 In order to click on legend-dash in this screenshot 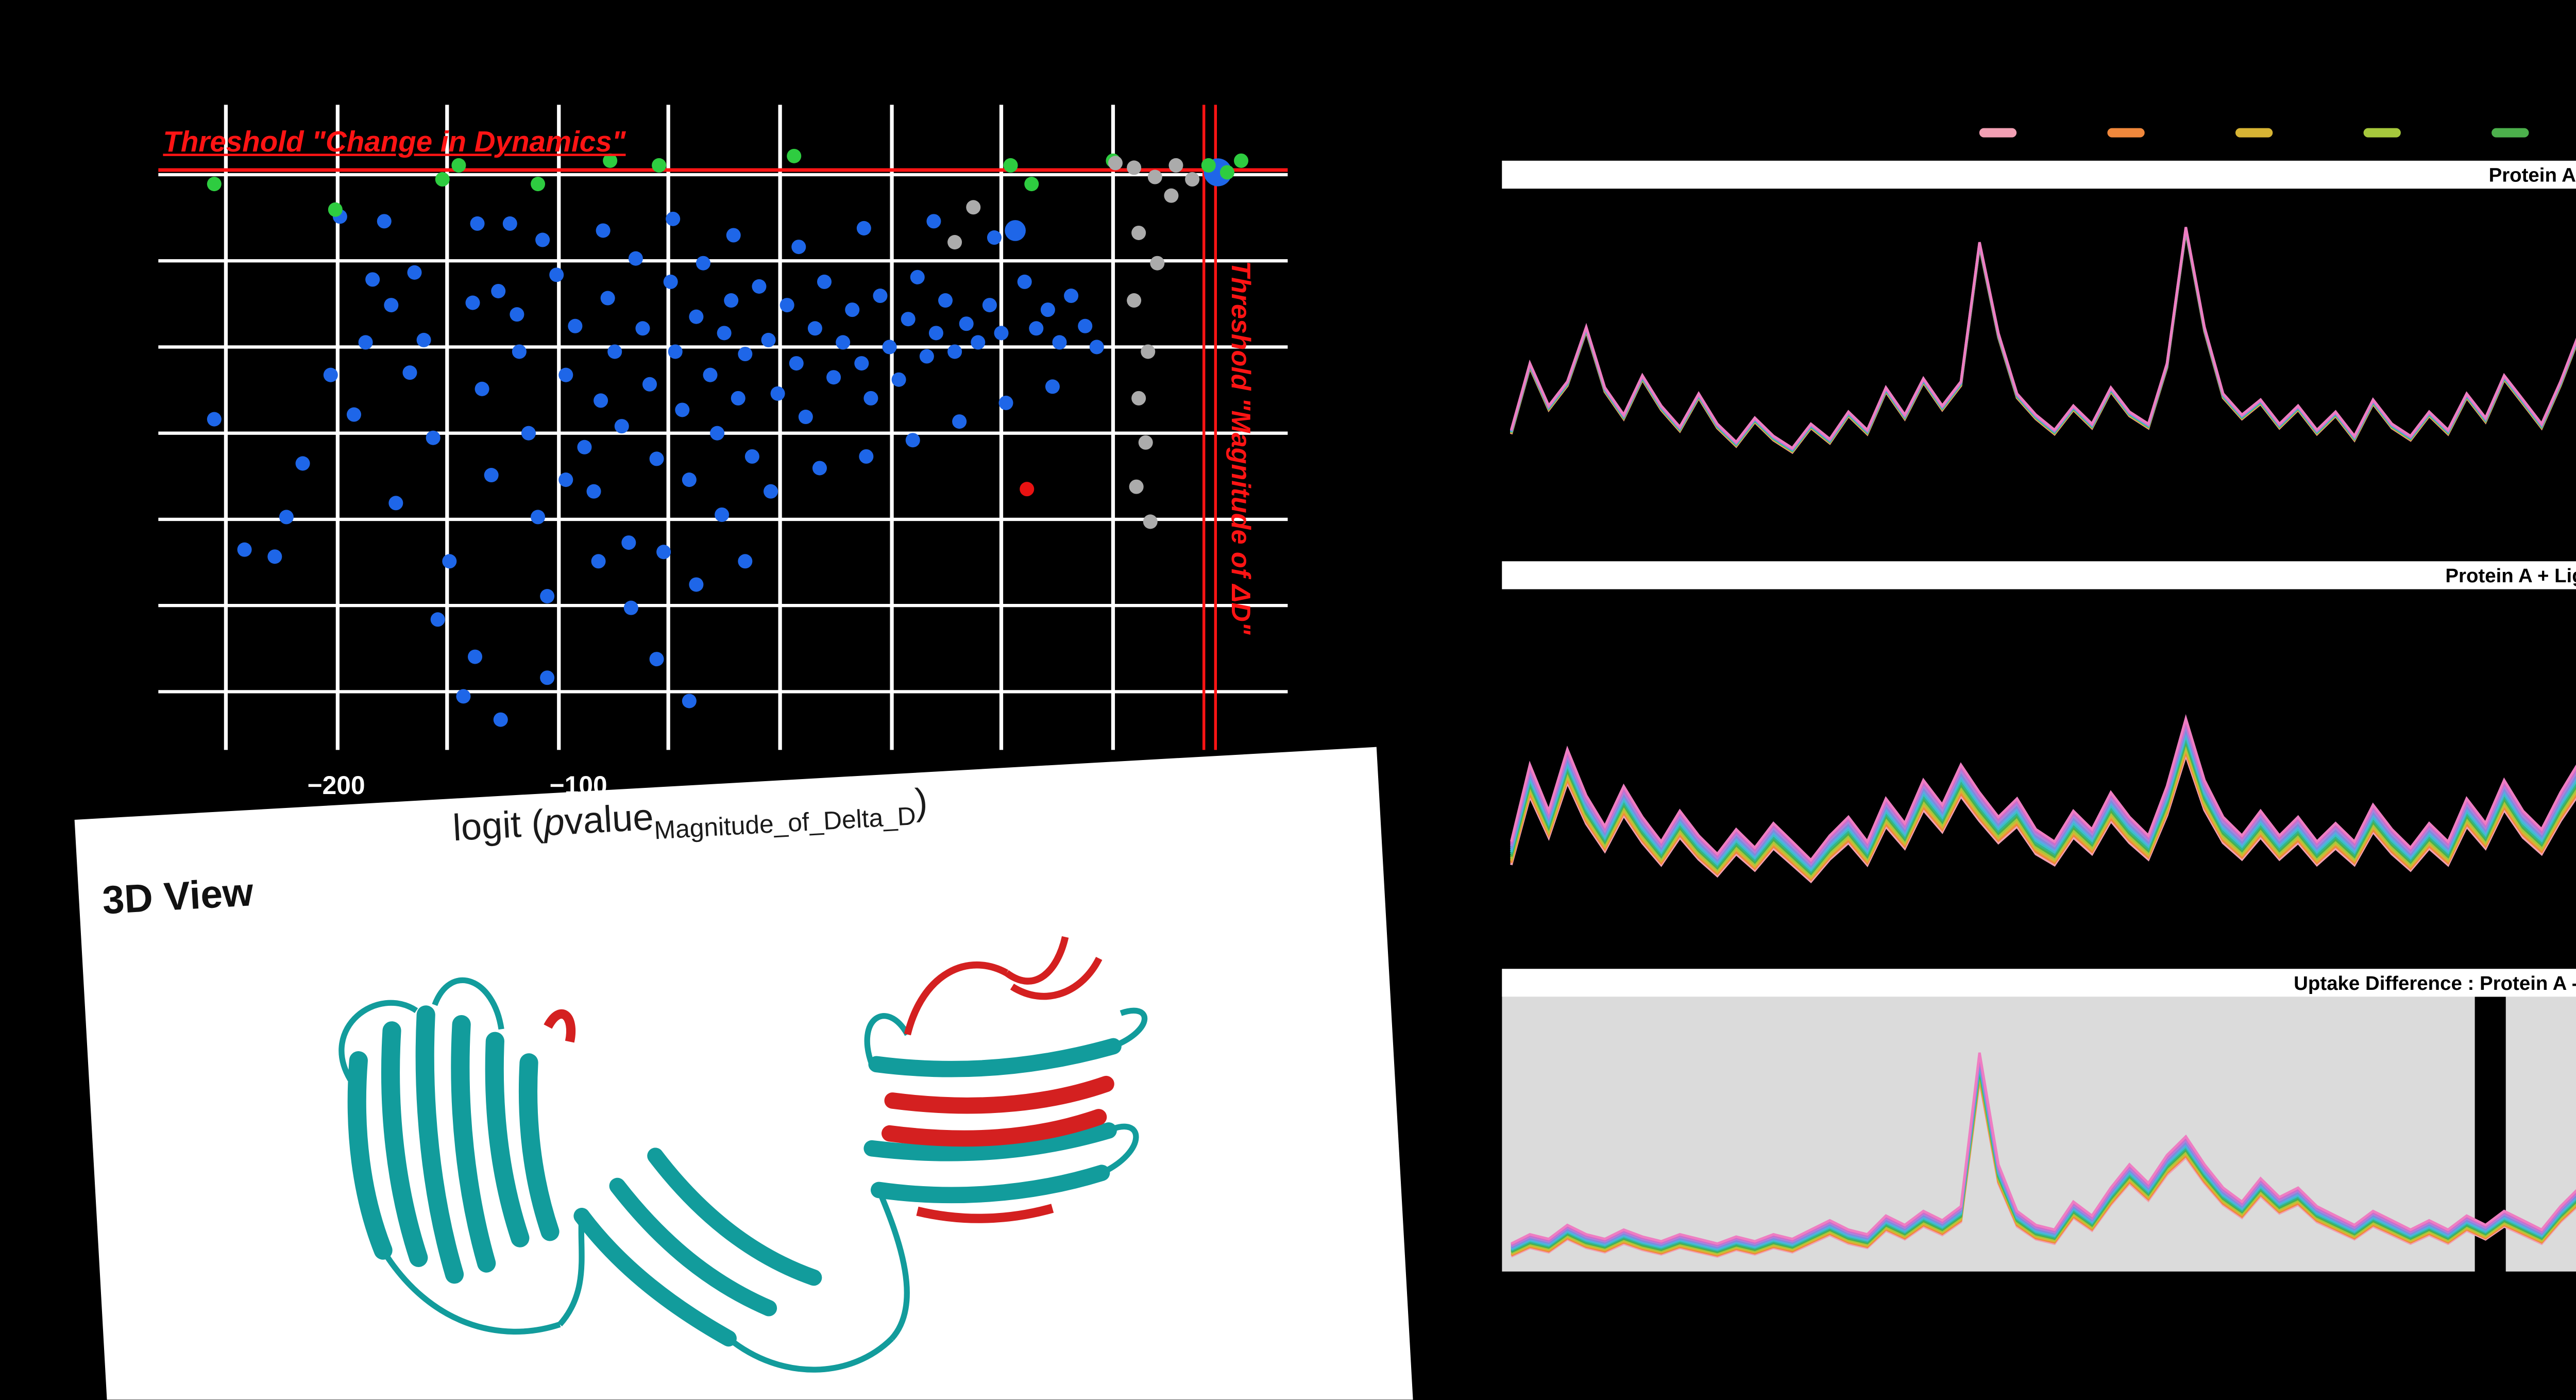, I will do `click(2254, 132)`.